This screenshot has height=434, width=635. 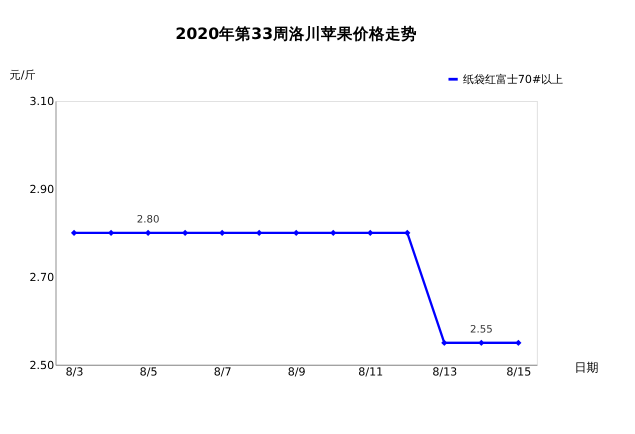 What do you see at coordinates (149, 371) in the screenshot?
I see `x-tick-label: 8/5` at bounding box center [149, 371].